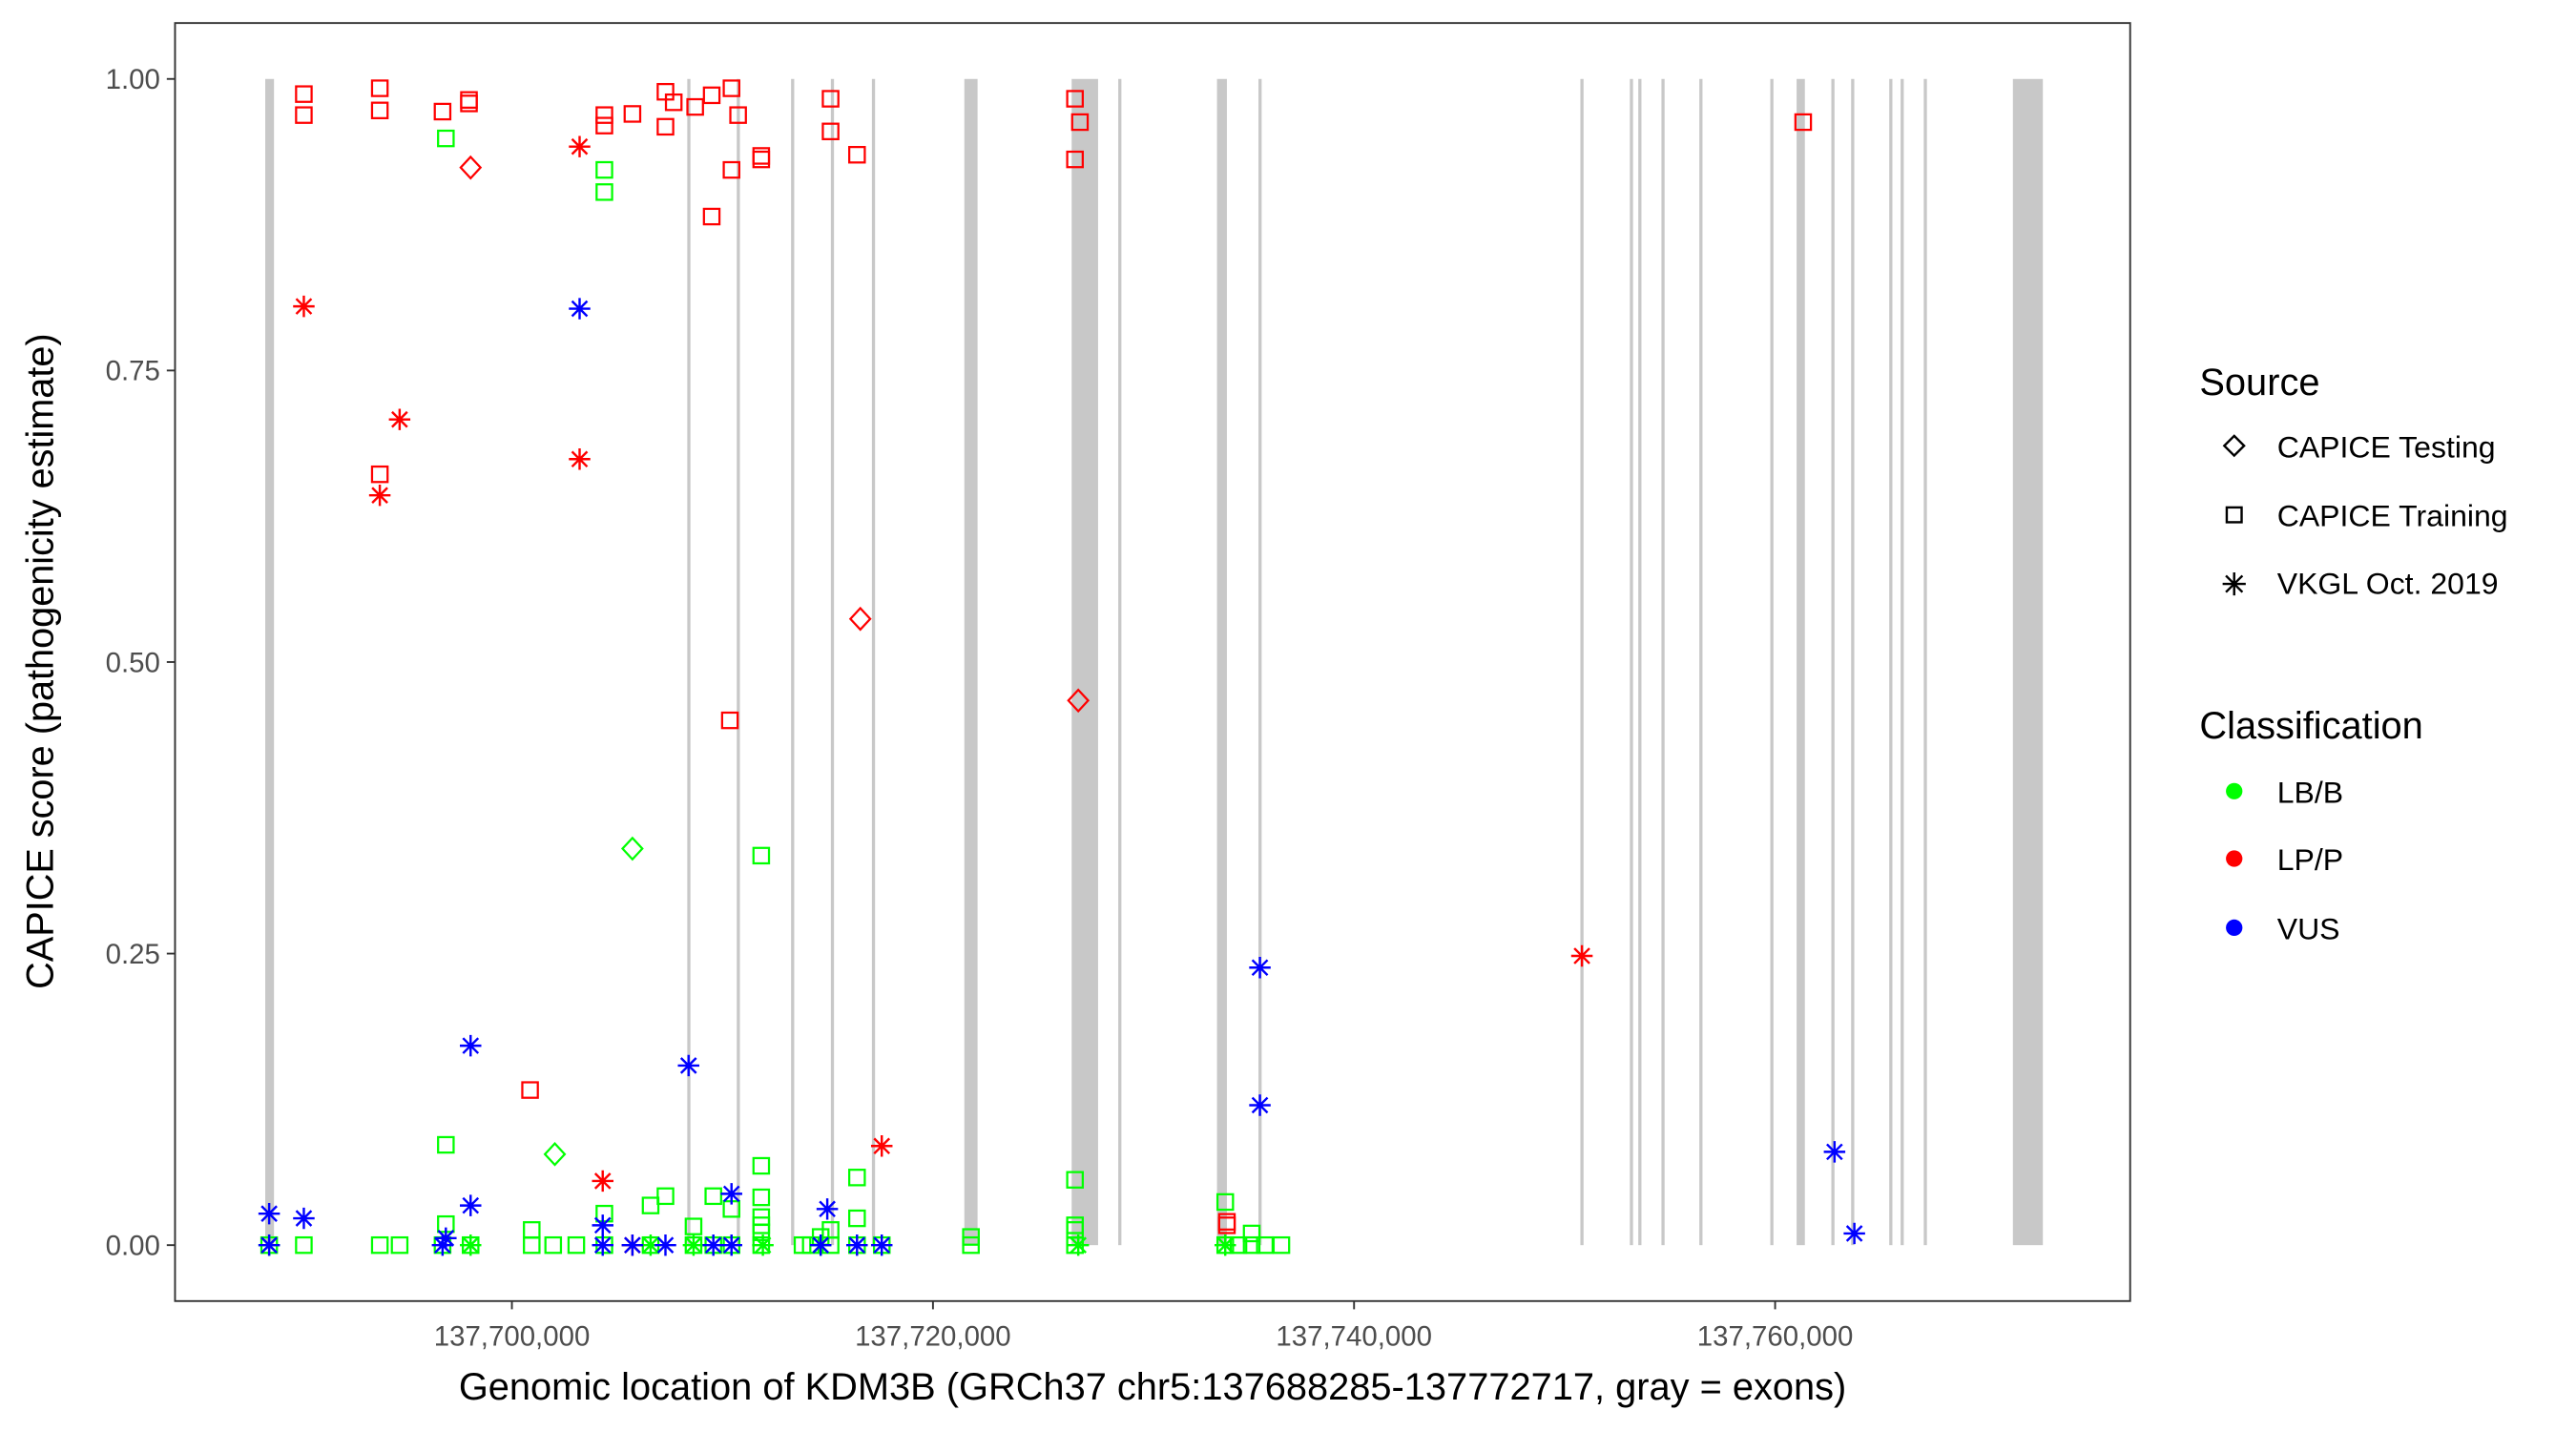  I want to click on legend-label: VKGL Oct. 2019, so click(2388, 583).